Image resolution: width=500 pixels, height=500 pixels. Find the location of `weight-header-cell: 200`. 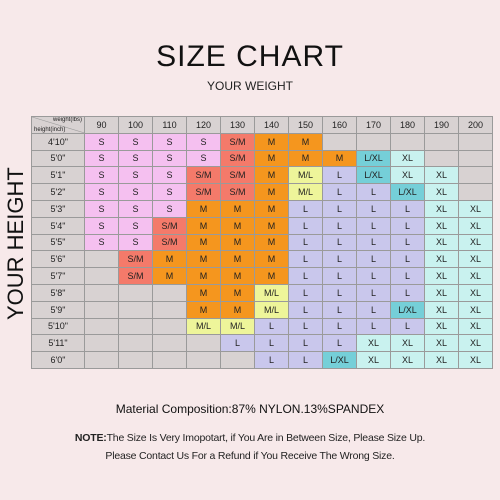

weight-header-cell: 200 is located at coordinates (475, 125).